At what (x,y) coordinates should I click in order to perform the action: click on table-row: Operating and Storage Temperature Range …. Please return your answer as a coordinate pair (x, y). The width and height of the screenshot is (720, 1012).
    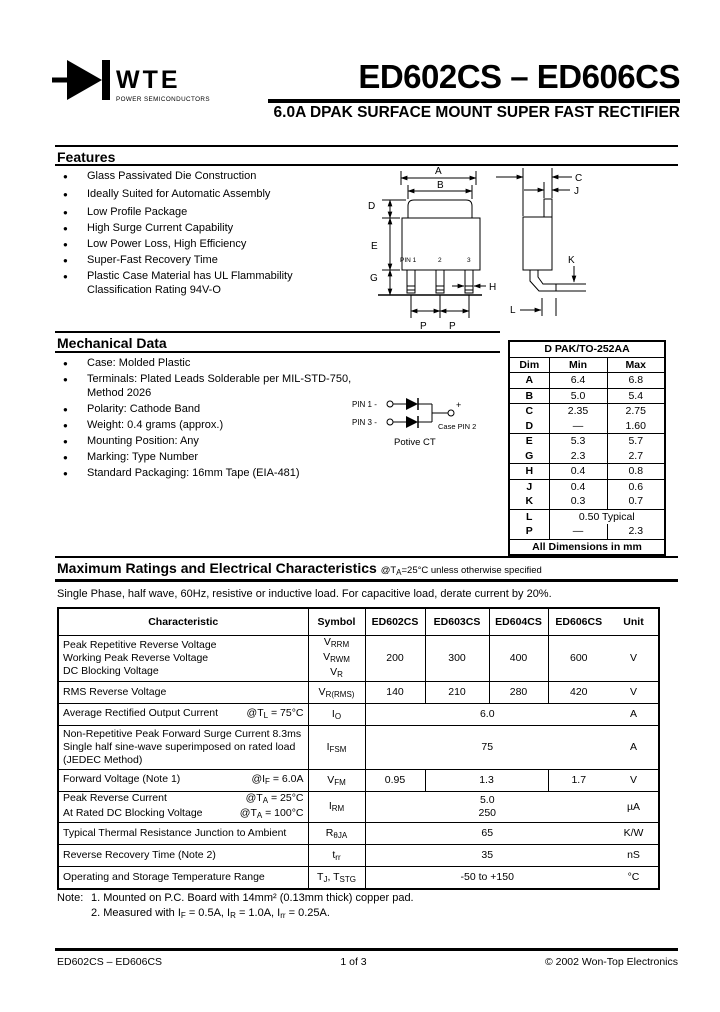
    Looking at the image, I should click on (358, 877).